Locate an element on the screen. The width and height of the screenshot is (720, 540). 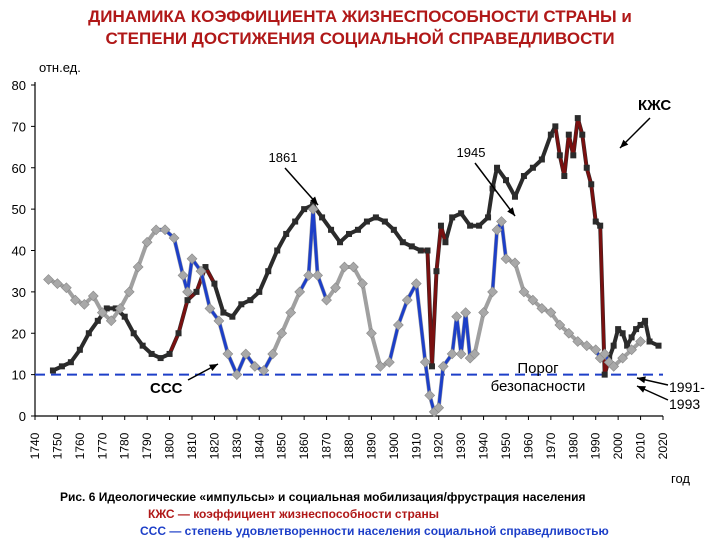
x-tick-label: 2010 is located at coordinates (641, 445).